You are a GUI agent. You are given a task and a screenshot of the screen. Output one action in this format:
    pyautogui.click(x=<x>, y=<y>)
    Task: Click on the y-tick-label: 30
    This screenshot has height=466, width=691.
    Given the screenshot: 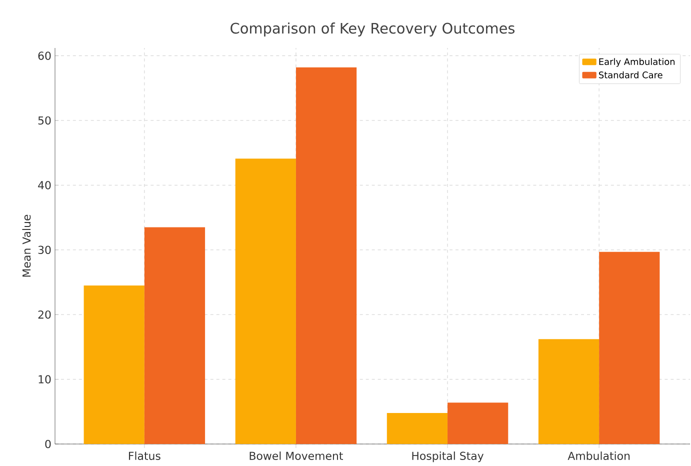 What is the action you would take?
    pyautogui.click(x=44, y=250)
    